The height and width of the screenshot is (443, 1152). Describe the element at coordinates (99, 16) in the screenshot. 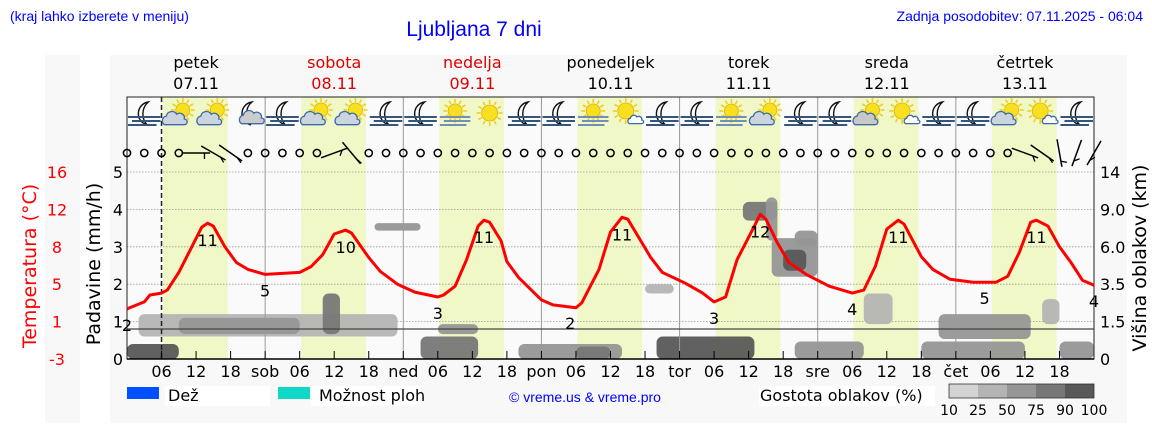

I see `location-hint-link: (kraj lahko izberete v meniju)` at that location.